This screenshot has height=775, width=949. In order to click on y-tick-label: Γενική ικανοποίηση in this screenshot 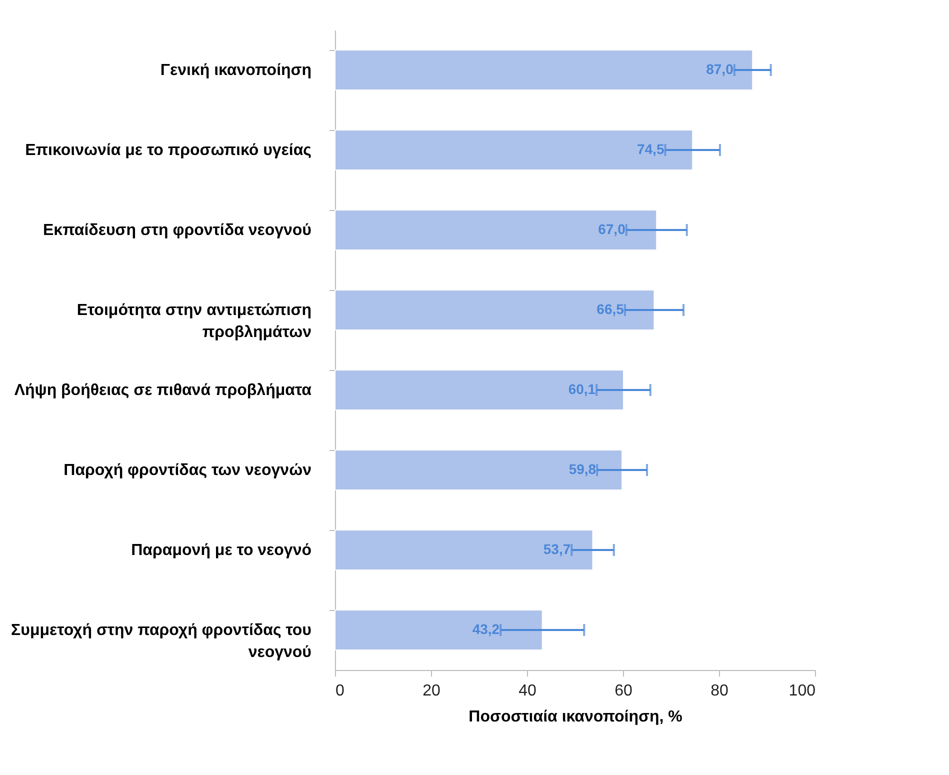, I will do `click(236, 70)`.